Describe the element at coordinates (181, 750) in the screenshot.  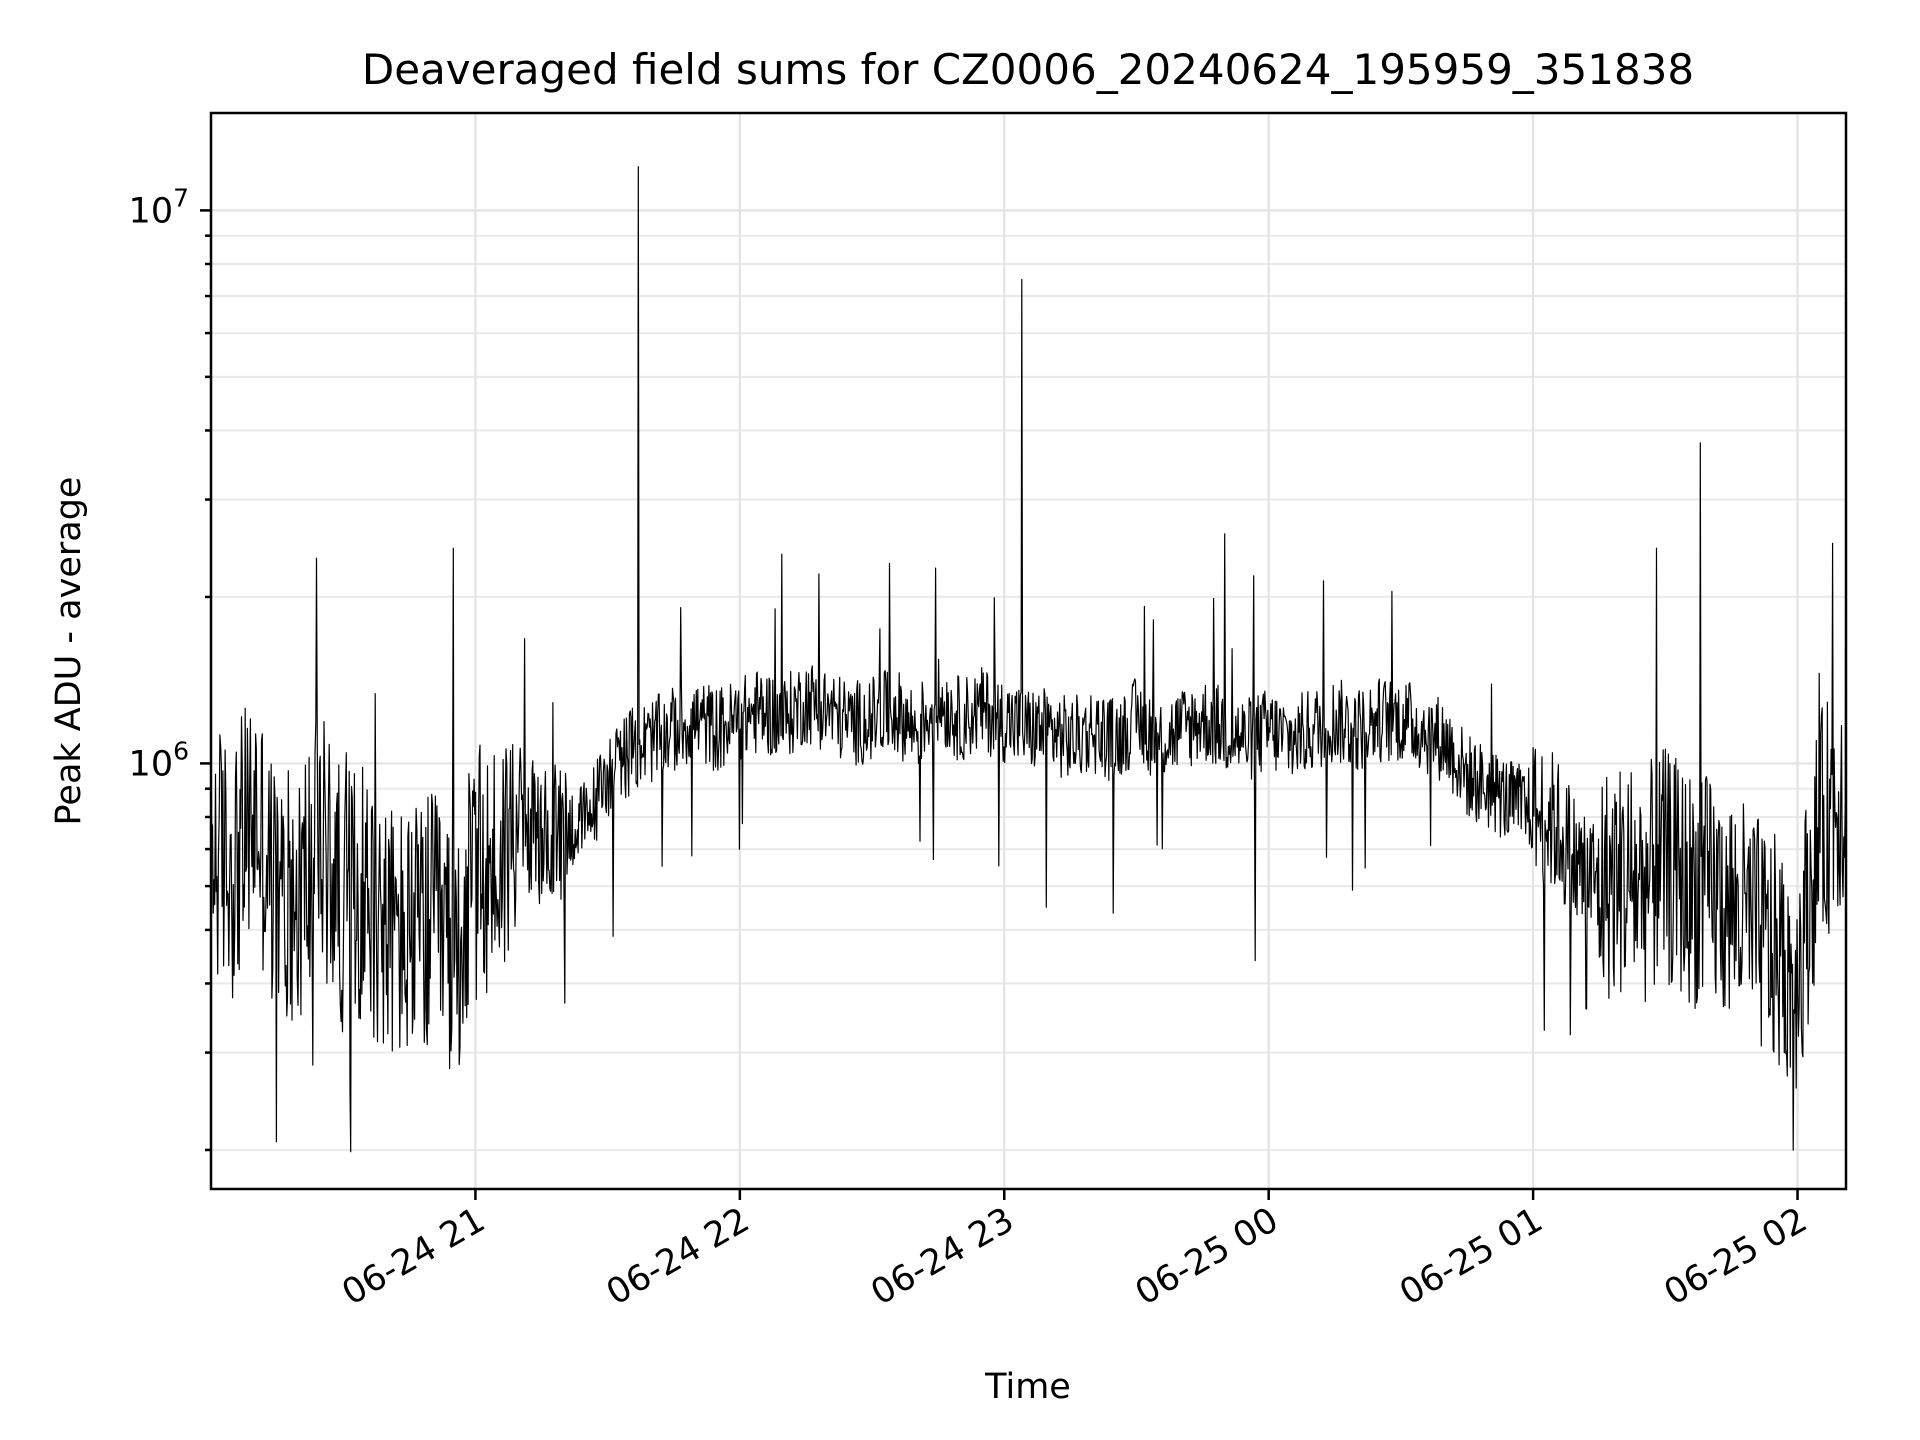
I see `y-tick-label-exponent: 6` at that location.